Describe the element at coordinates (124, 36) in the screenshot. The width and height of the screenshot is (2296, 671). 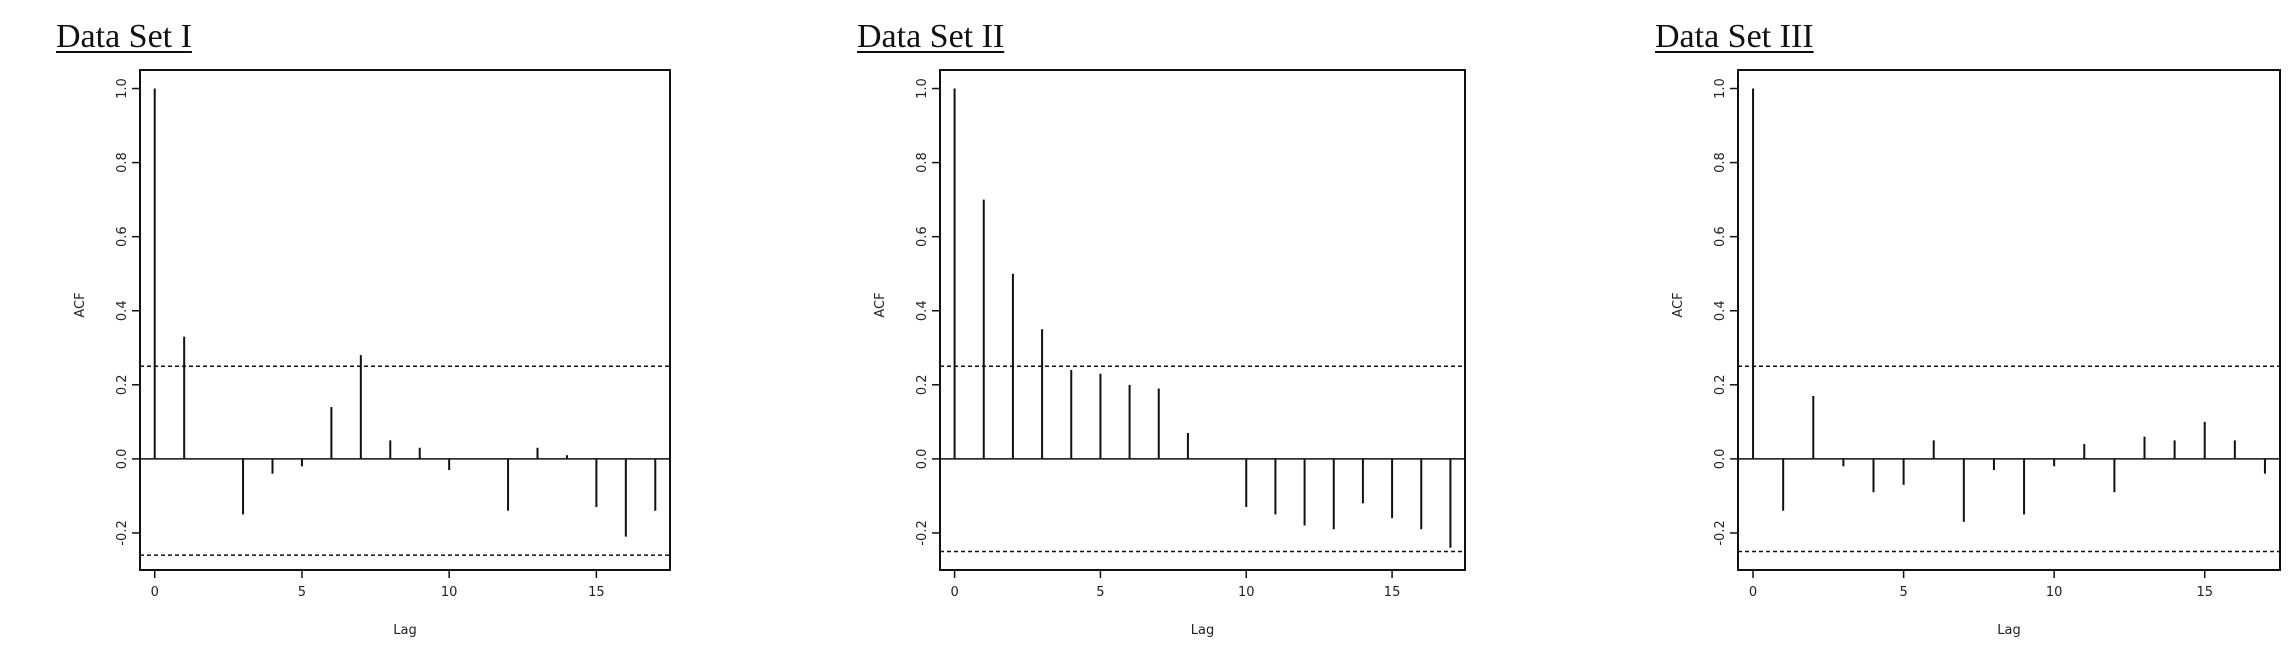
I see `chart-1-title: Data Set I` at that location.